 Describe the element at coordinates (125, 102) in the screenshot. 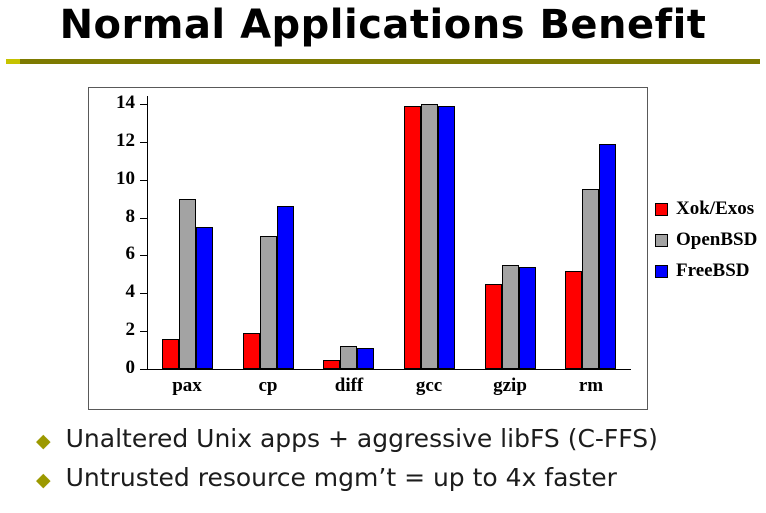

I see `y-tick-label: 14` at that location.